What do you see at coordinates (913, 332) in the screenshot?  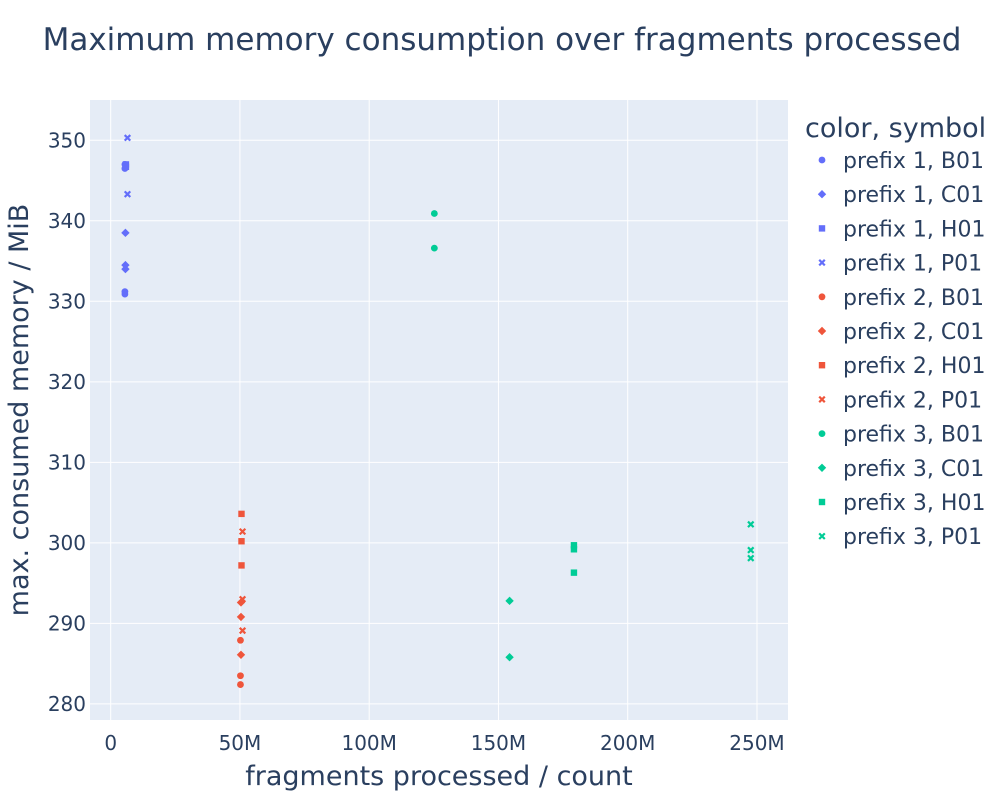 I see `legend-label: prefix 2, C01` at bounding box center [913, 332].